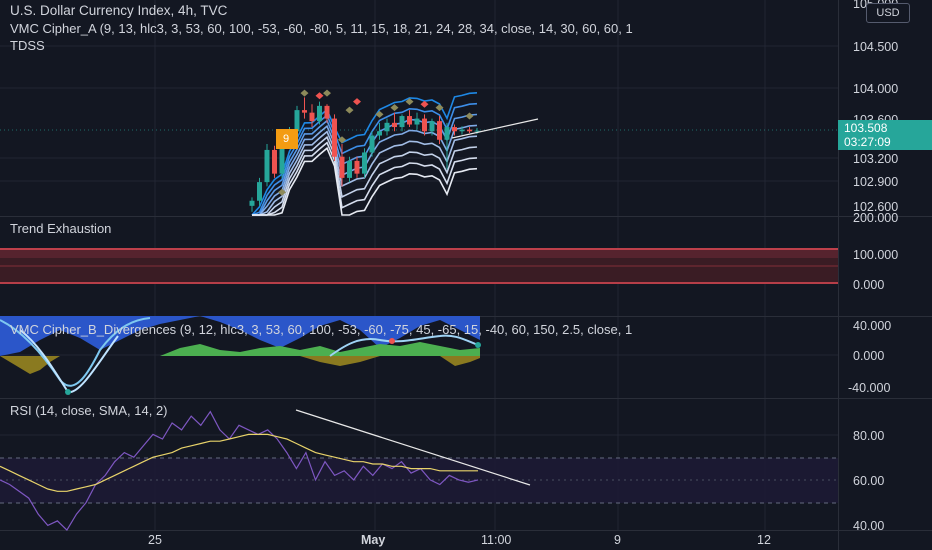 Image resolution: width=932 pixels, height=550 pixels. I want to click on candlestick-series, so click(364, 154).